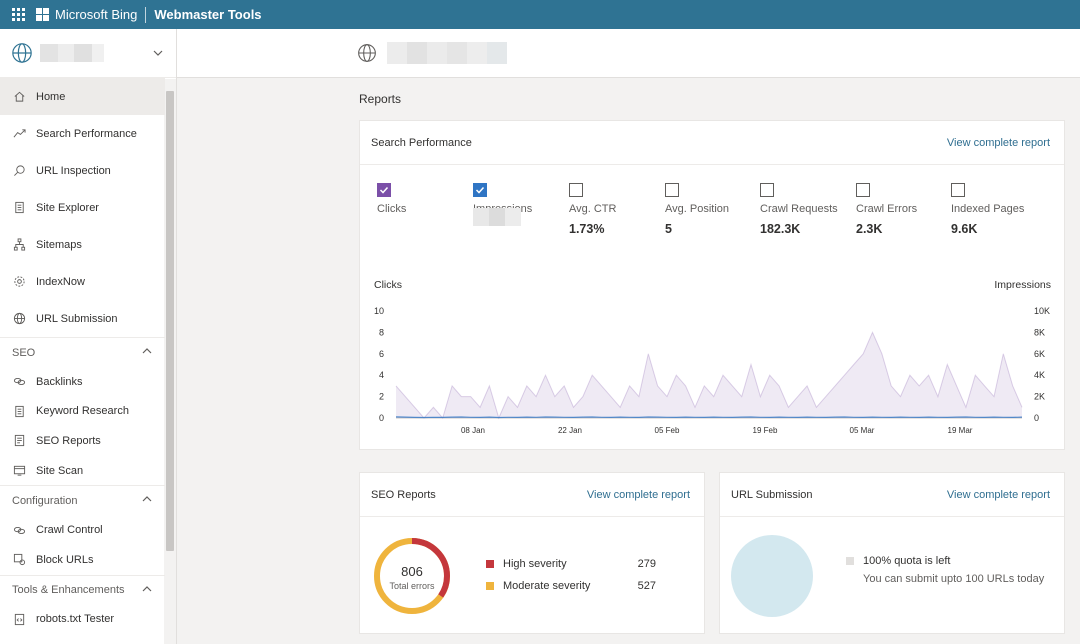 Image resolution: width=1080 pixels, height=644 pixels. What do you see at coordinates (59, 381) in the screenshot?
I see `sidebar-item-label: Backlinks` at bounding box center [59, 381].